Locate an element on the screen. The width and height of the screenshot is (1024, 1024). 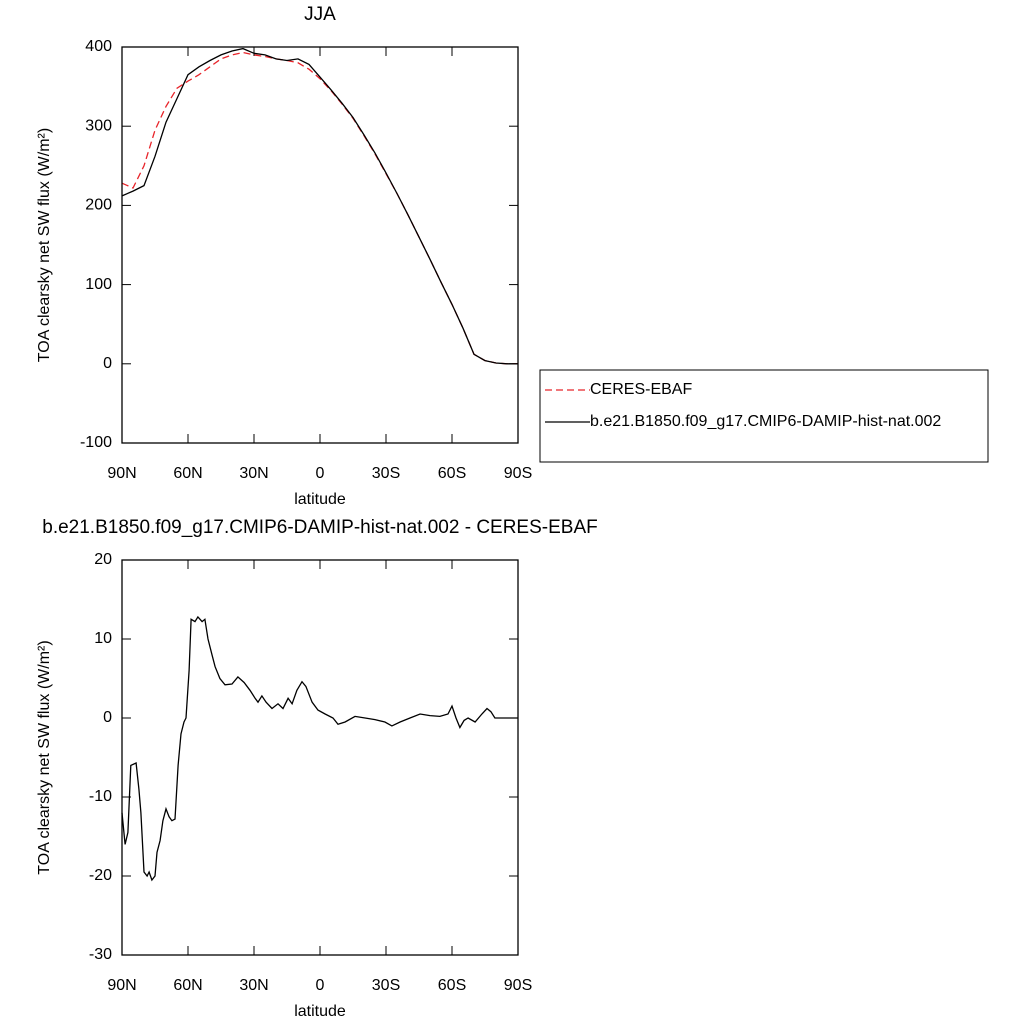
y-tick-label: 200 is located at coordinates (98, 205).